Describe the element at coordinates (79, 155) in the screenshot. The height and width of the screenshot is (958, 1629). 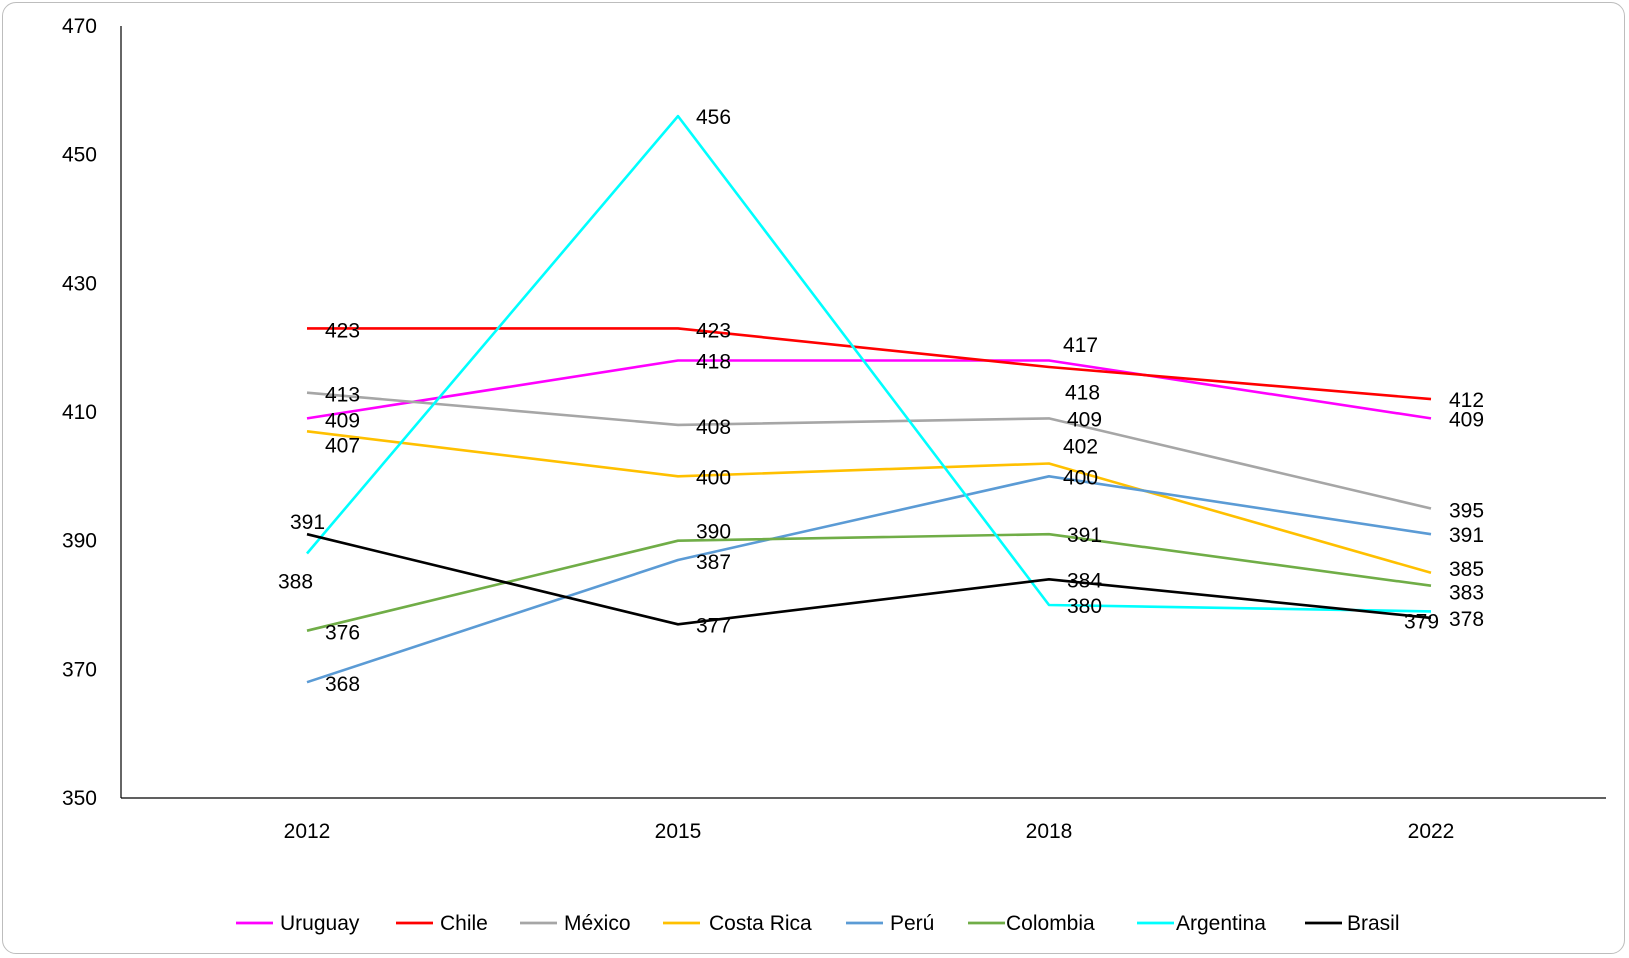
I see `y-tick-label: 450` at that location.